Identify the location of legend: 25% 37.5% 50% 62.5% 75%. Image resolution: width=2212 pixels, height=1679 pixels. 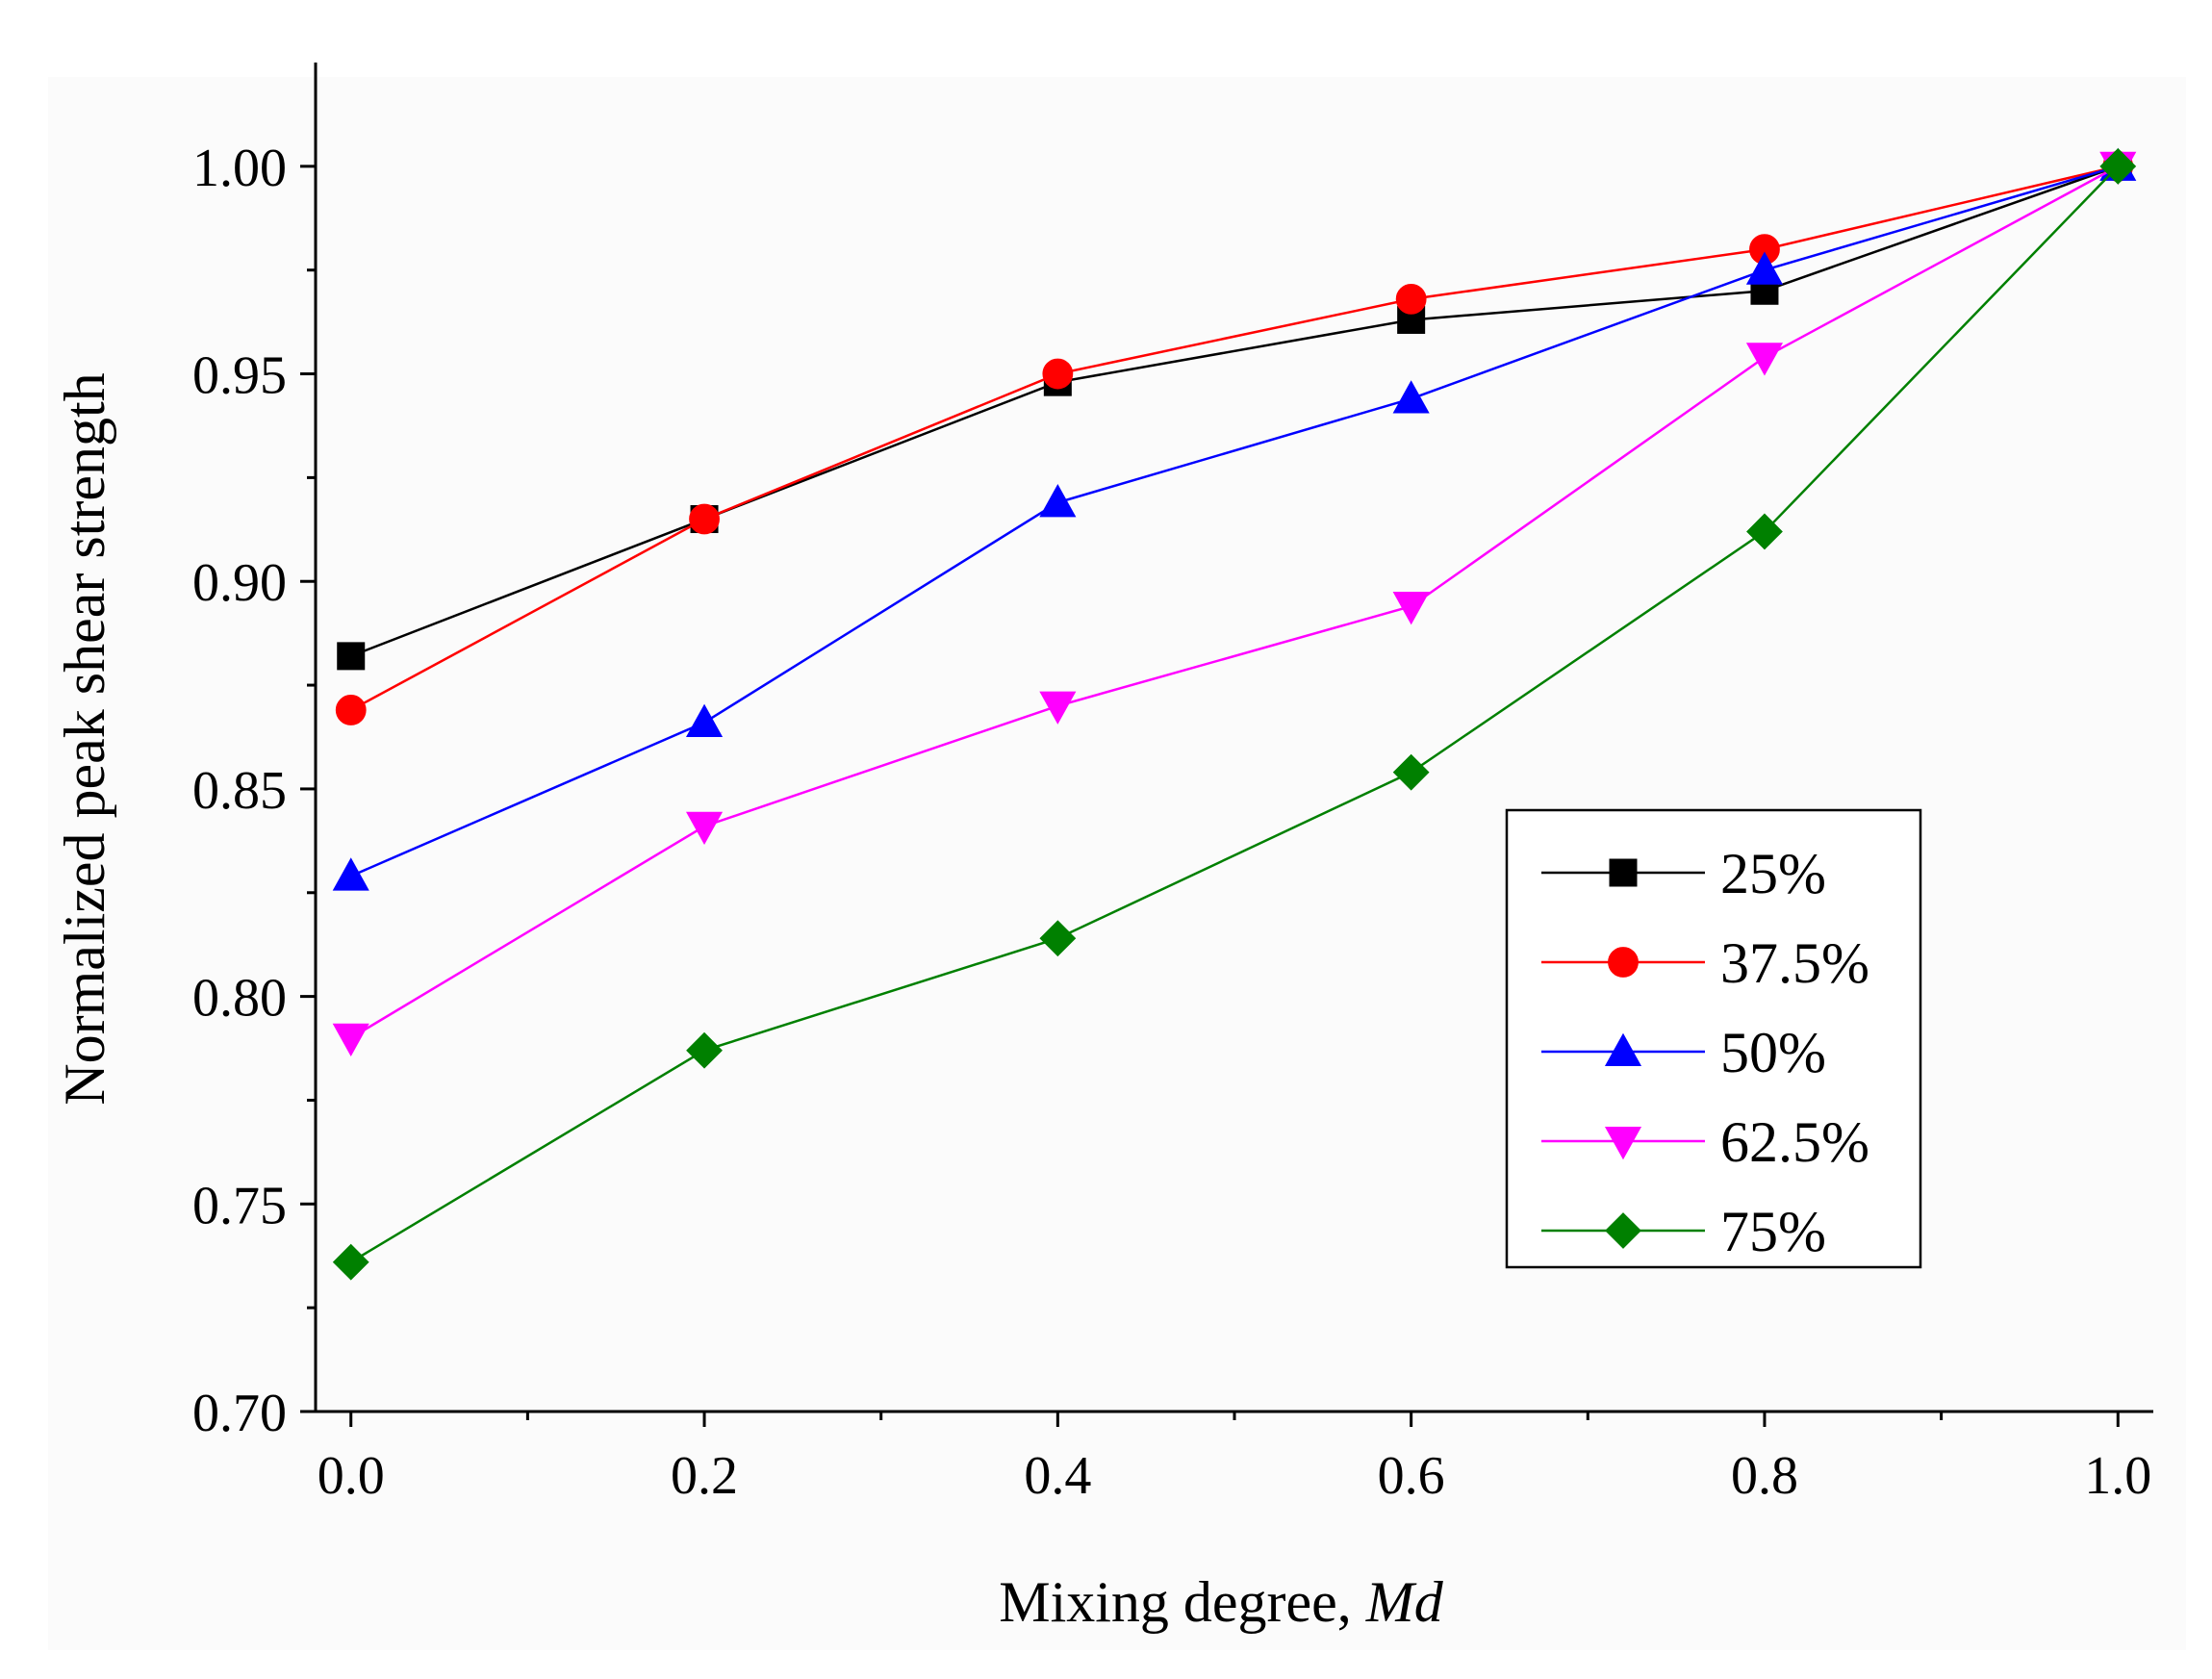
(1713, 1038).